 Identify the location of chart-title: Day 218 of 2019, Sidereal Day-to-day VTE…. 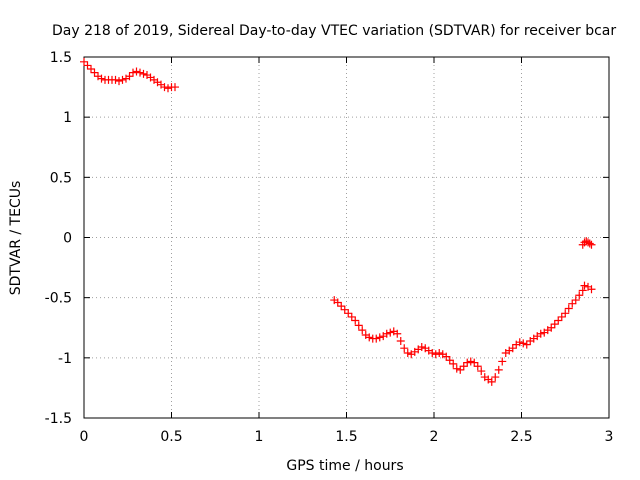
(334, 31).